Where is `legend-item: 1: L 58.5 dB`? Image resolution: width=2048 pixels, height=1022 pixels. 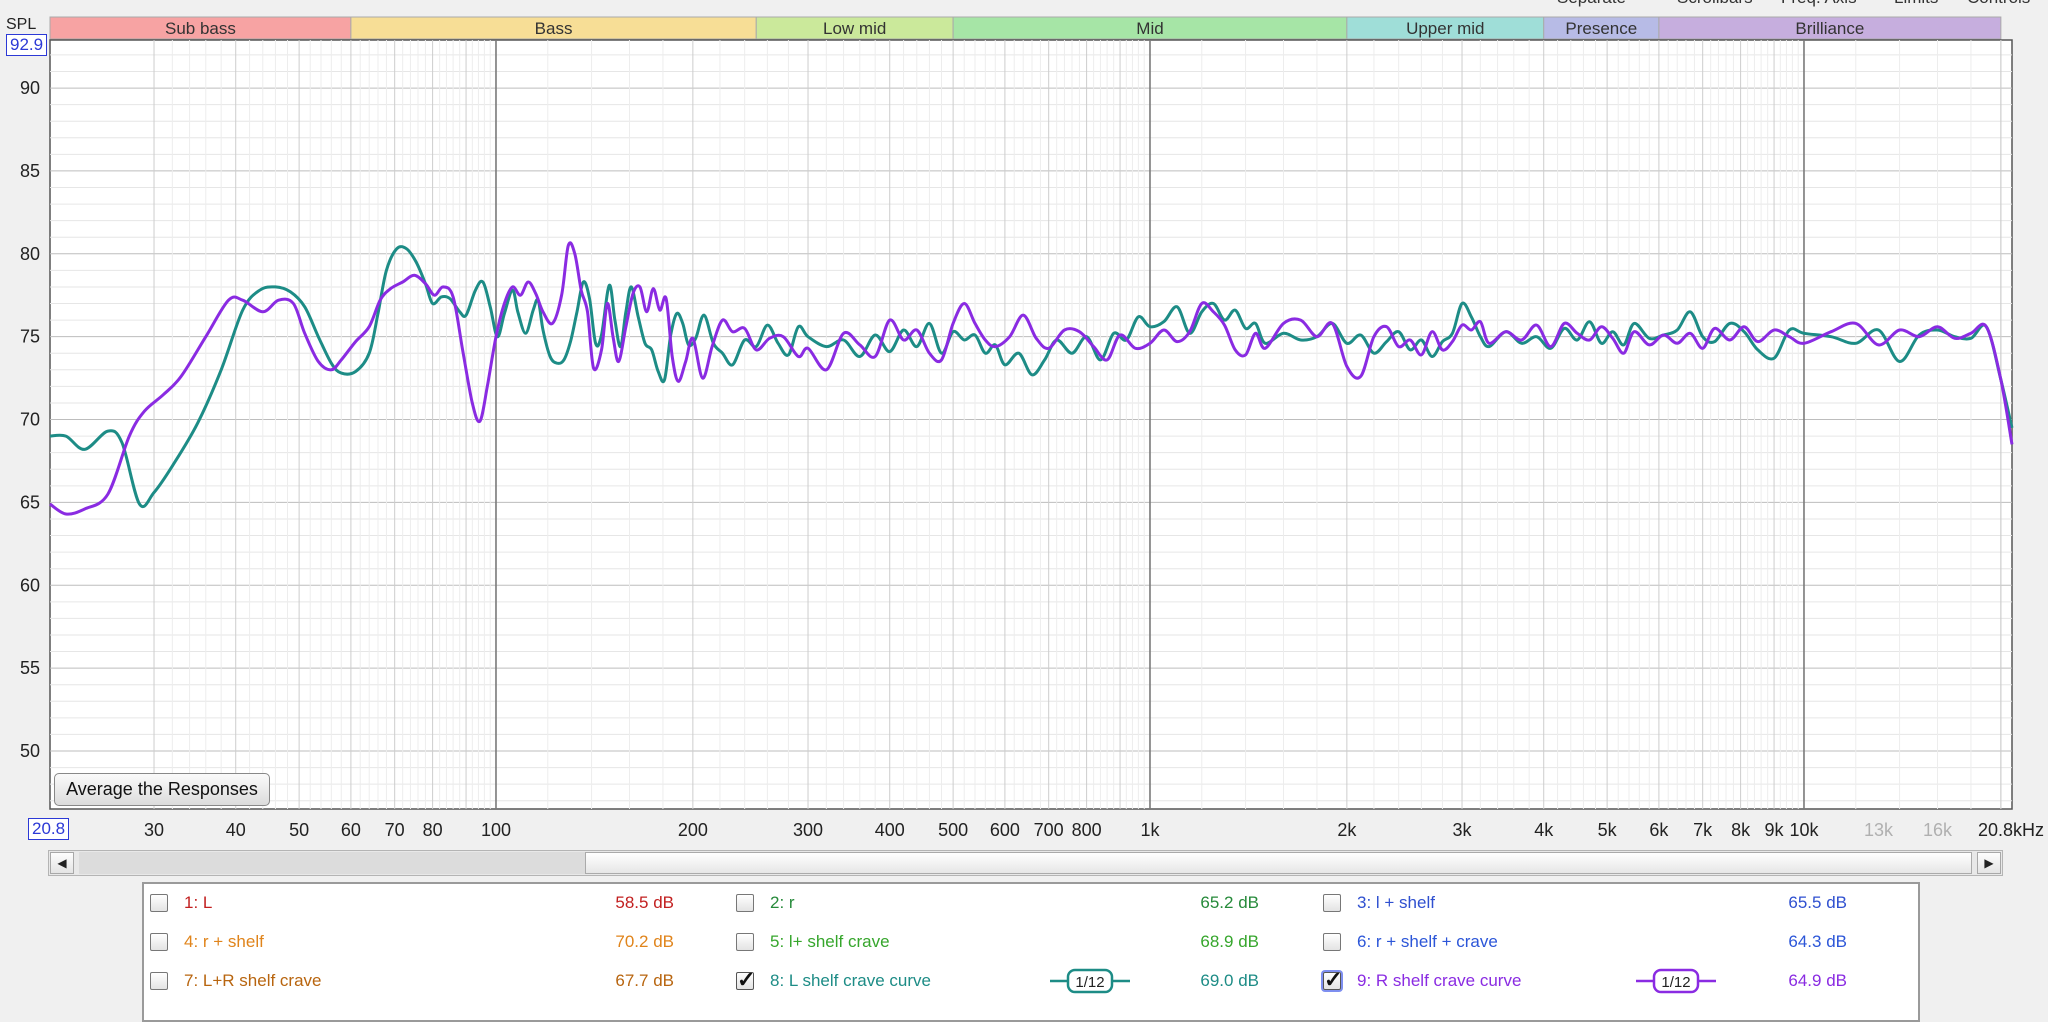 legend-item: 1: L 58.5 dB is located at coordinates (437, 903).